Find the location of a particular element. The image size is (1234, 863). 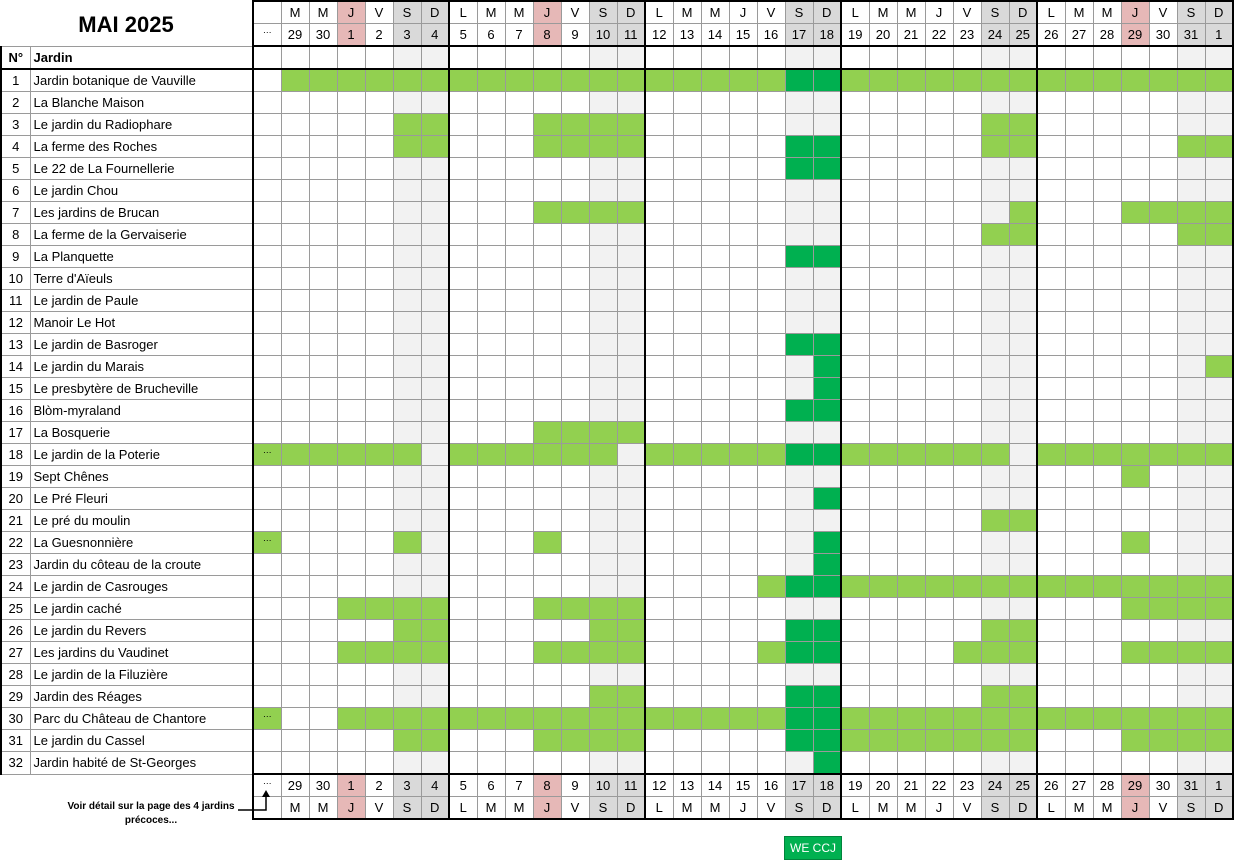

weekday-cell: L is located at coordinates (463, 808).